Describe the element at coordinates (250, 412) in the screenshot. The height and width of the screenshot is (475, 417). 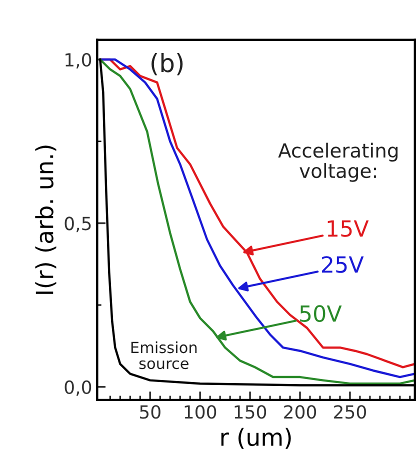
I see `x-tick-label: 150` at that location.